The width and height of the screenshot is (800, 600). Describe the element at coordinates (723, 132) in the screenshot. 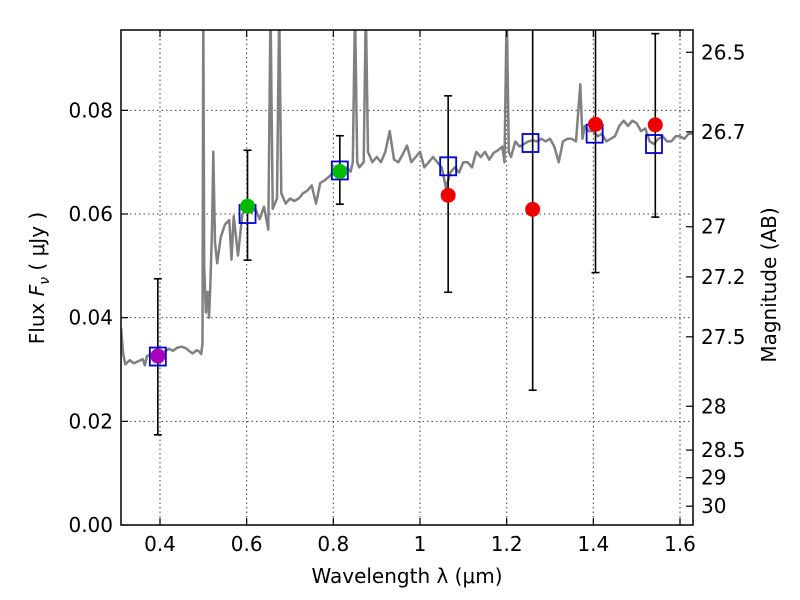

I see `y2-tick-label: 26.7` at that location.